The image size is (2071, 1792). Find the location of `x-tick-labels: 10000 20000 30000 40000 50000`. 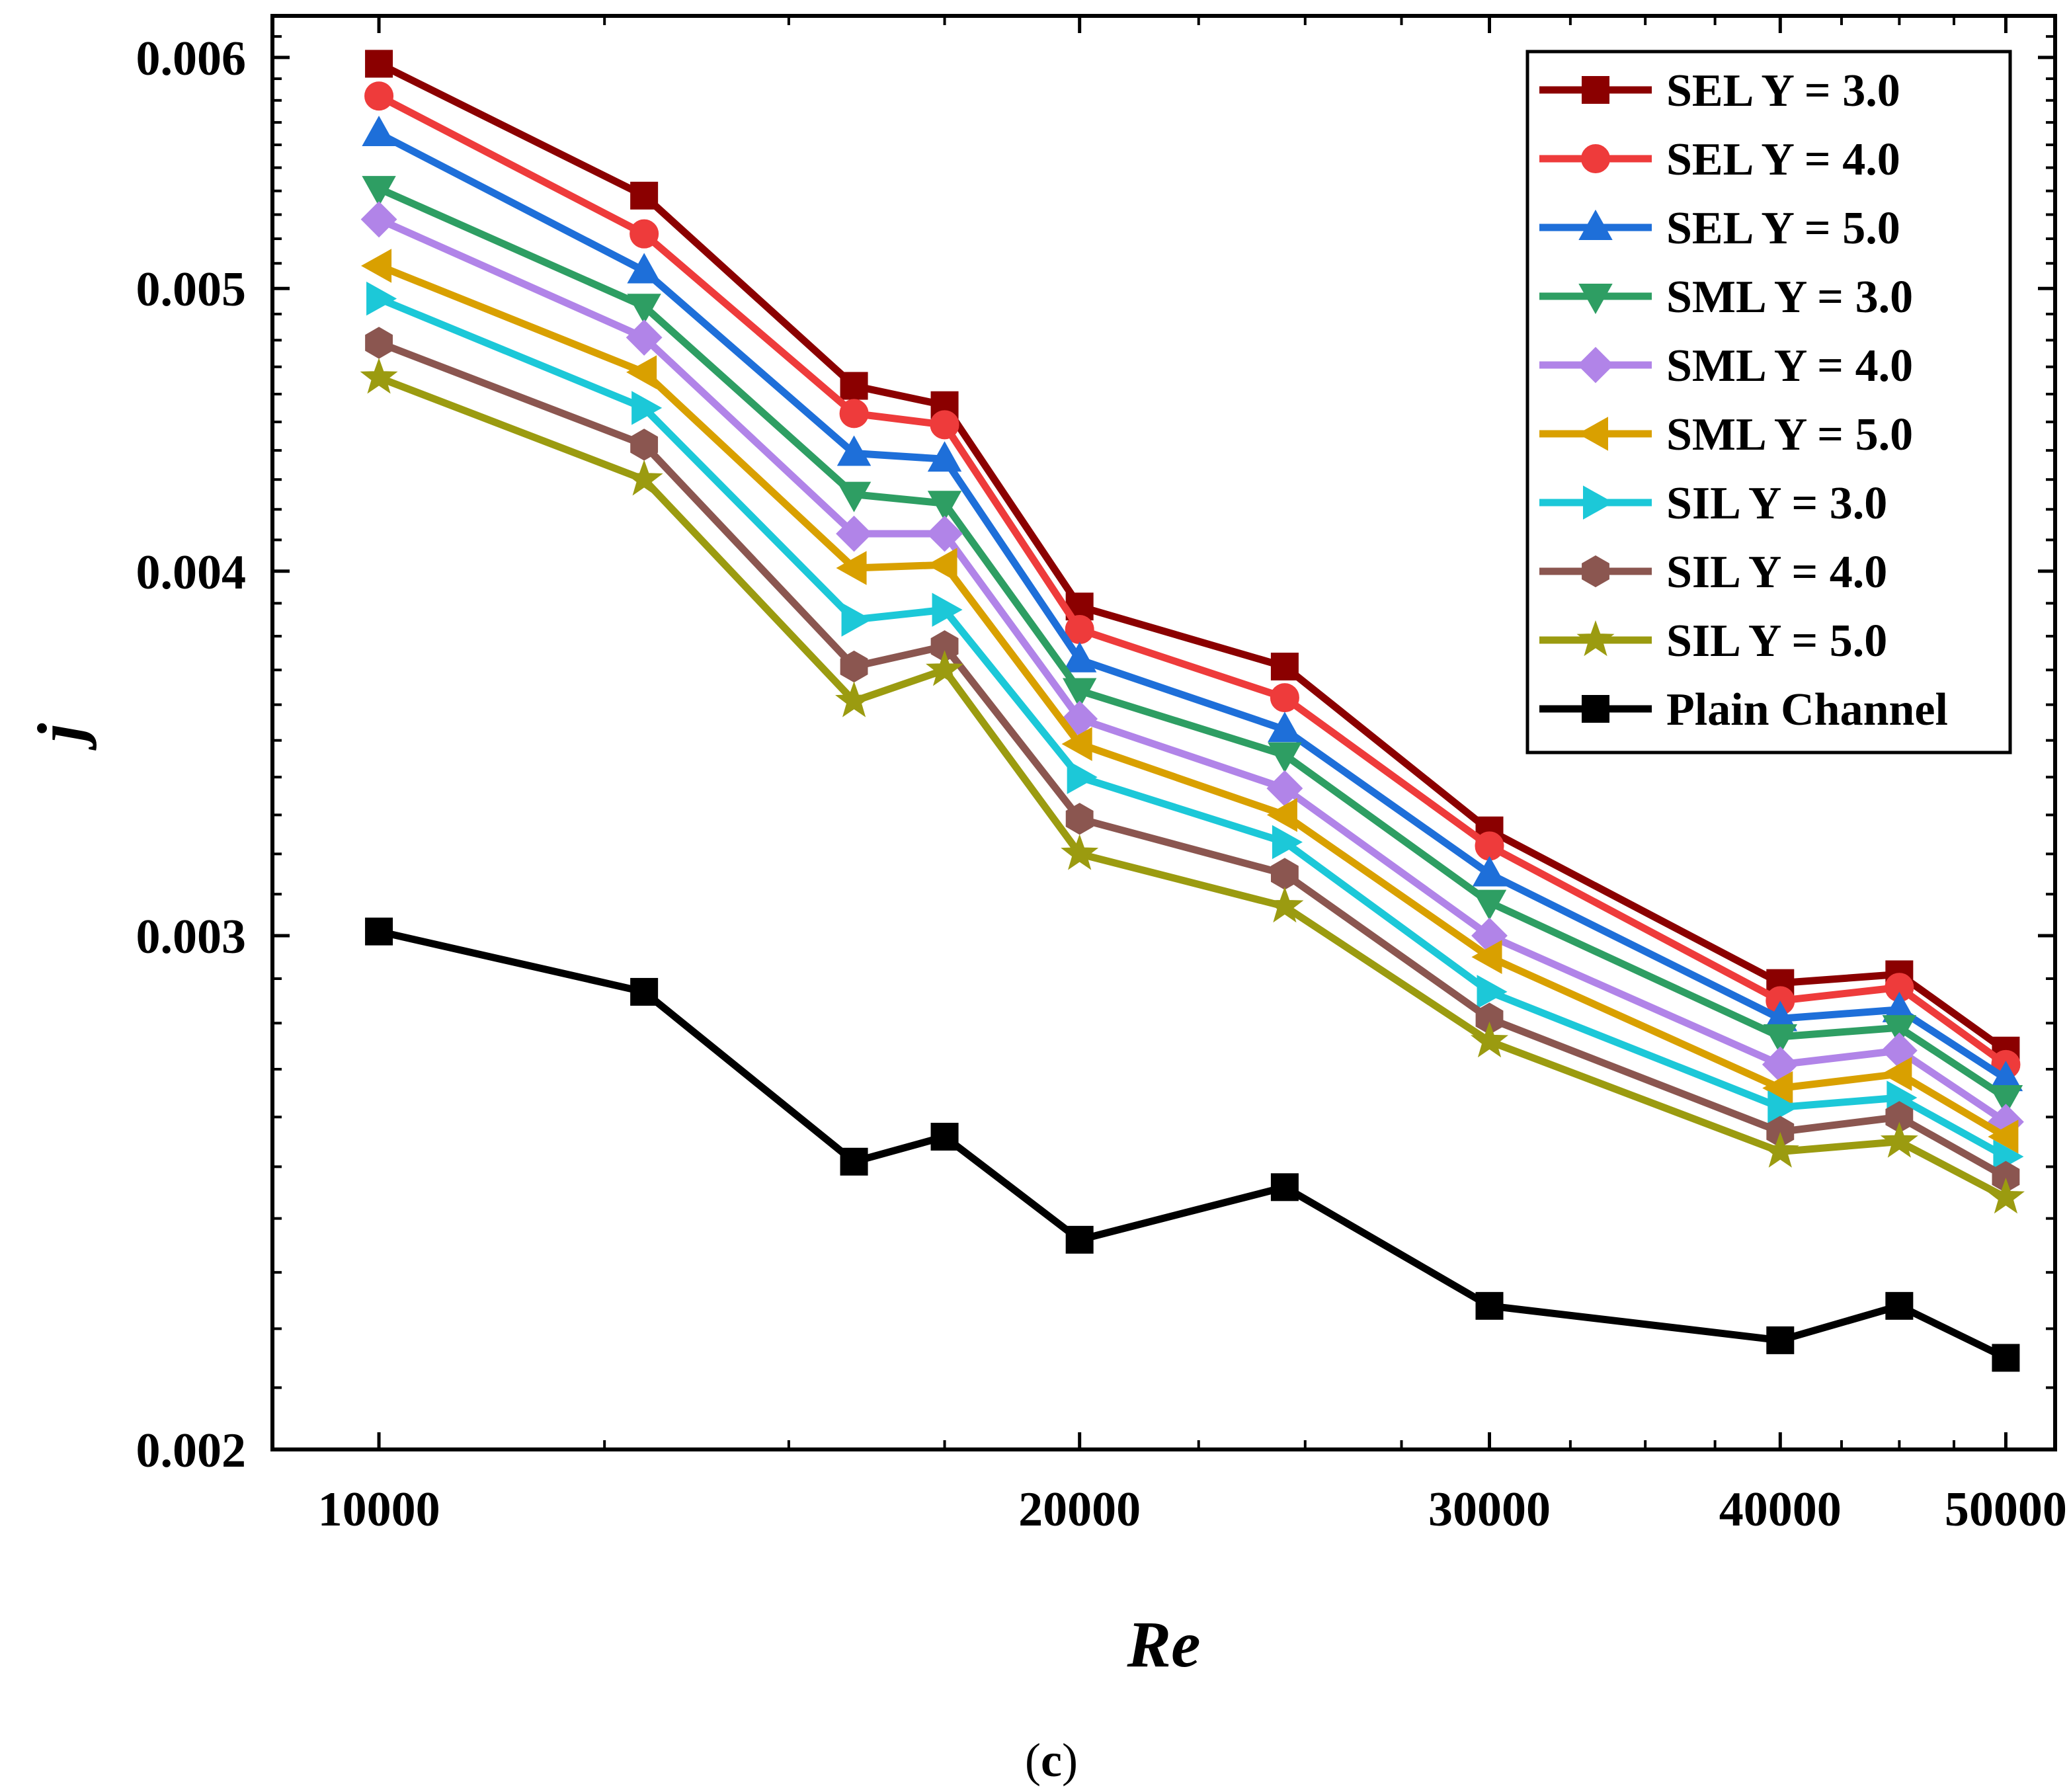

x-tick-labels: 10000 20000 30000 40000 50000 is located at coordinates (1192, 1510).